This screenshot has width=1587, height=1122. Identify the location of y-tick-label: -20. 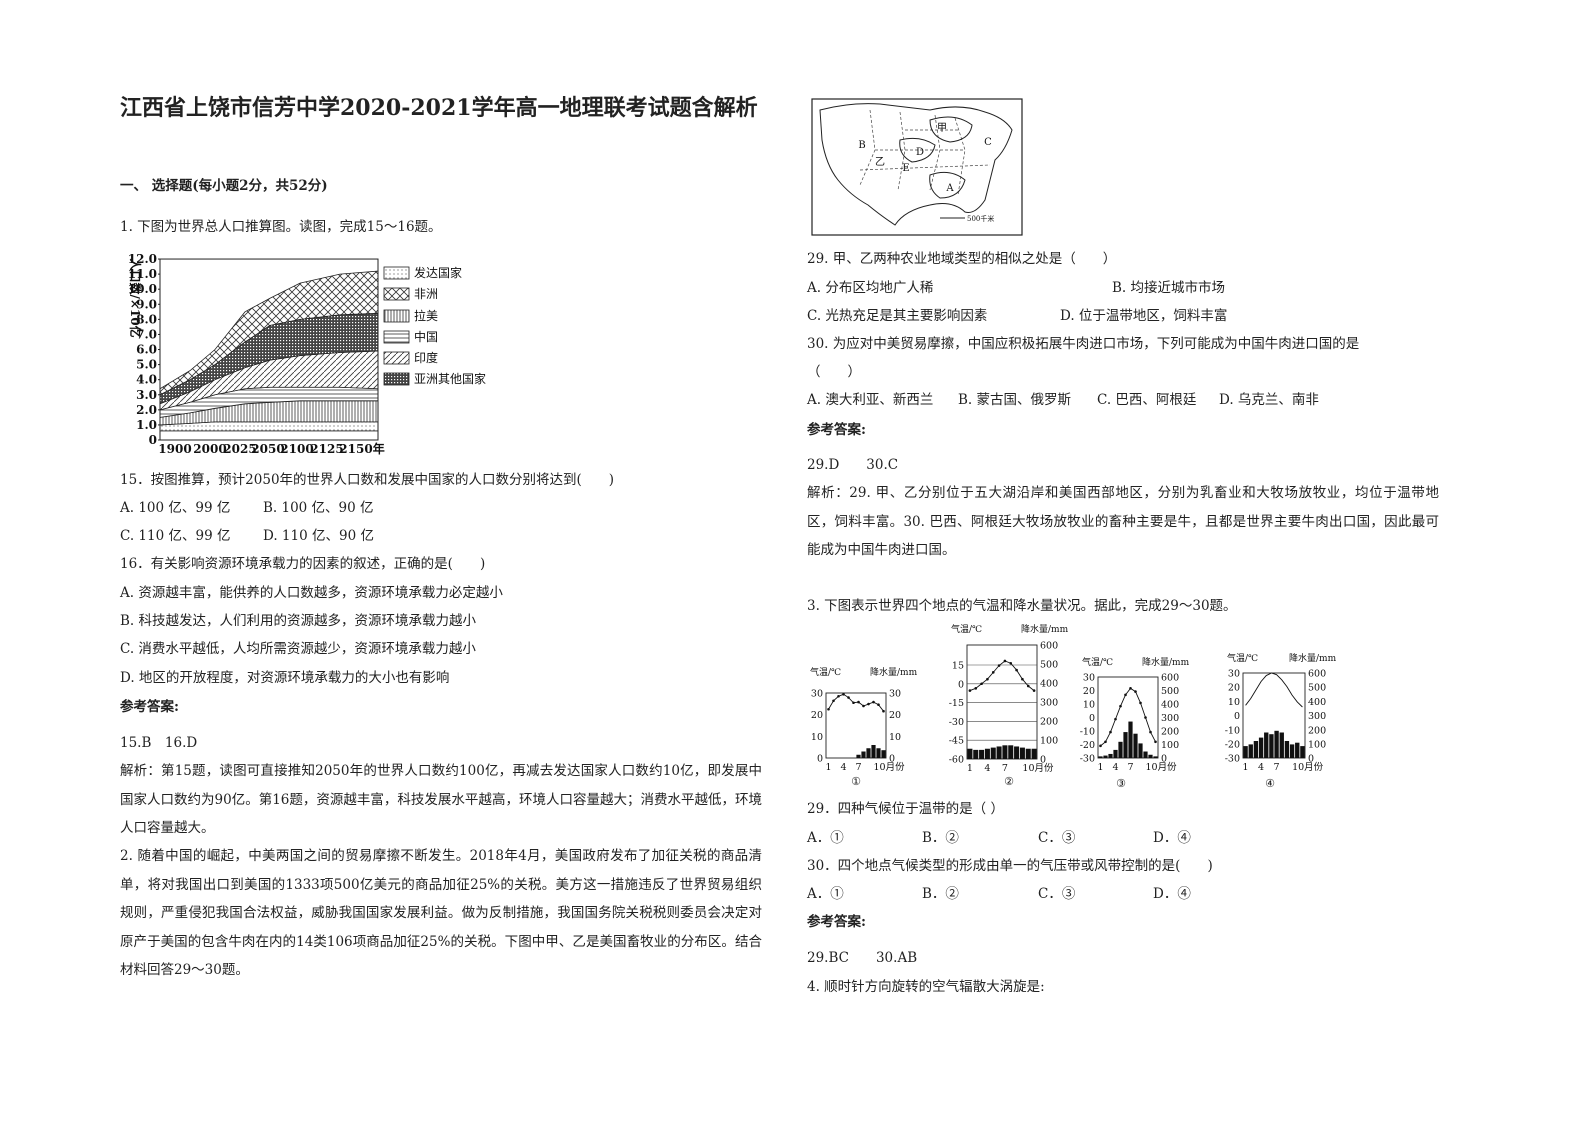
(1232, 745).